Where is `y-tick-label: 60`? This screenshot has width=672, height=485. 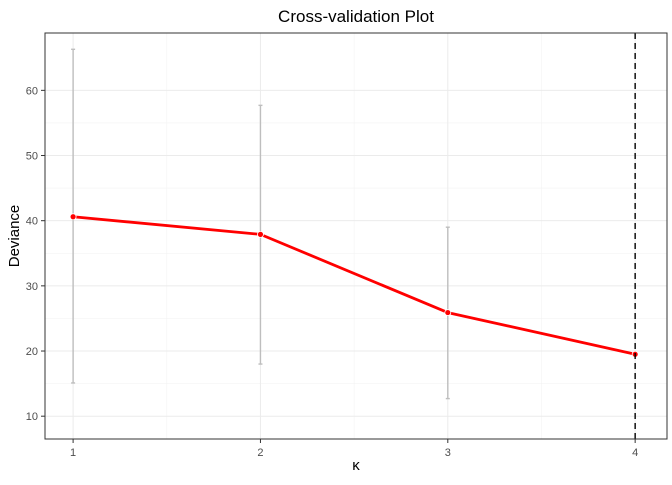
y-tick-label: 60 is located at coordinates (32, 91).